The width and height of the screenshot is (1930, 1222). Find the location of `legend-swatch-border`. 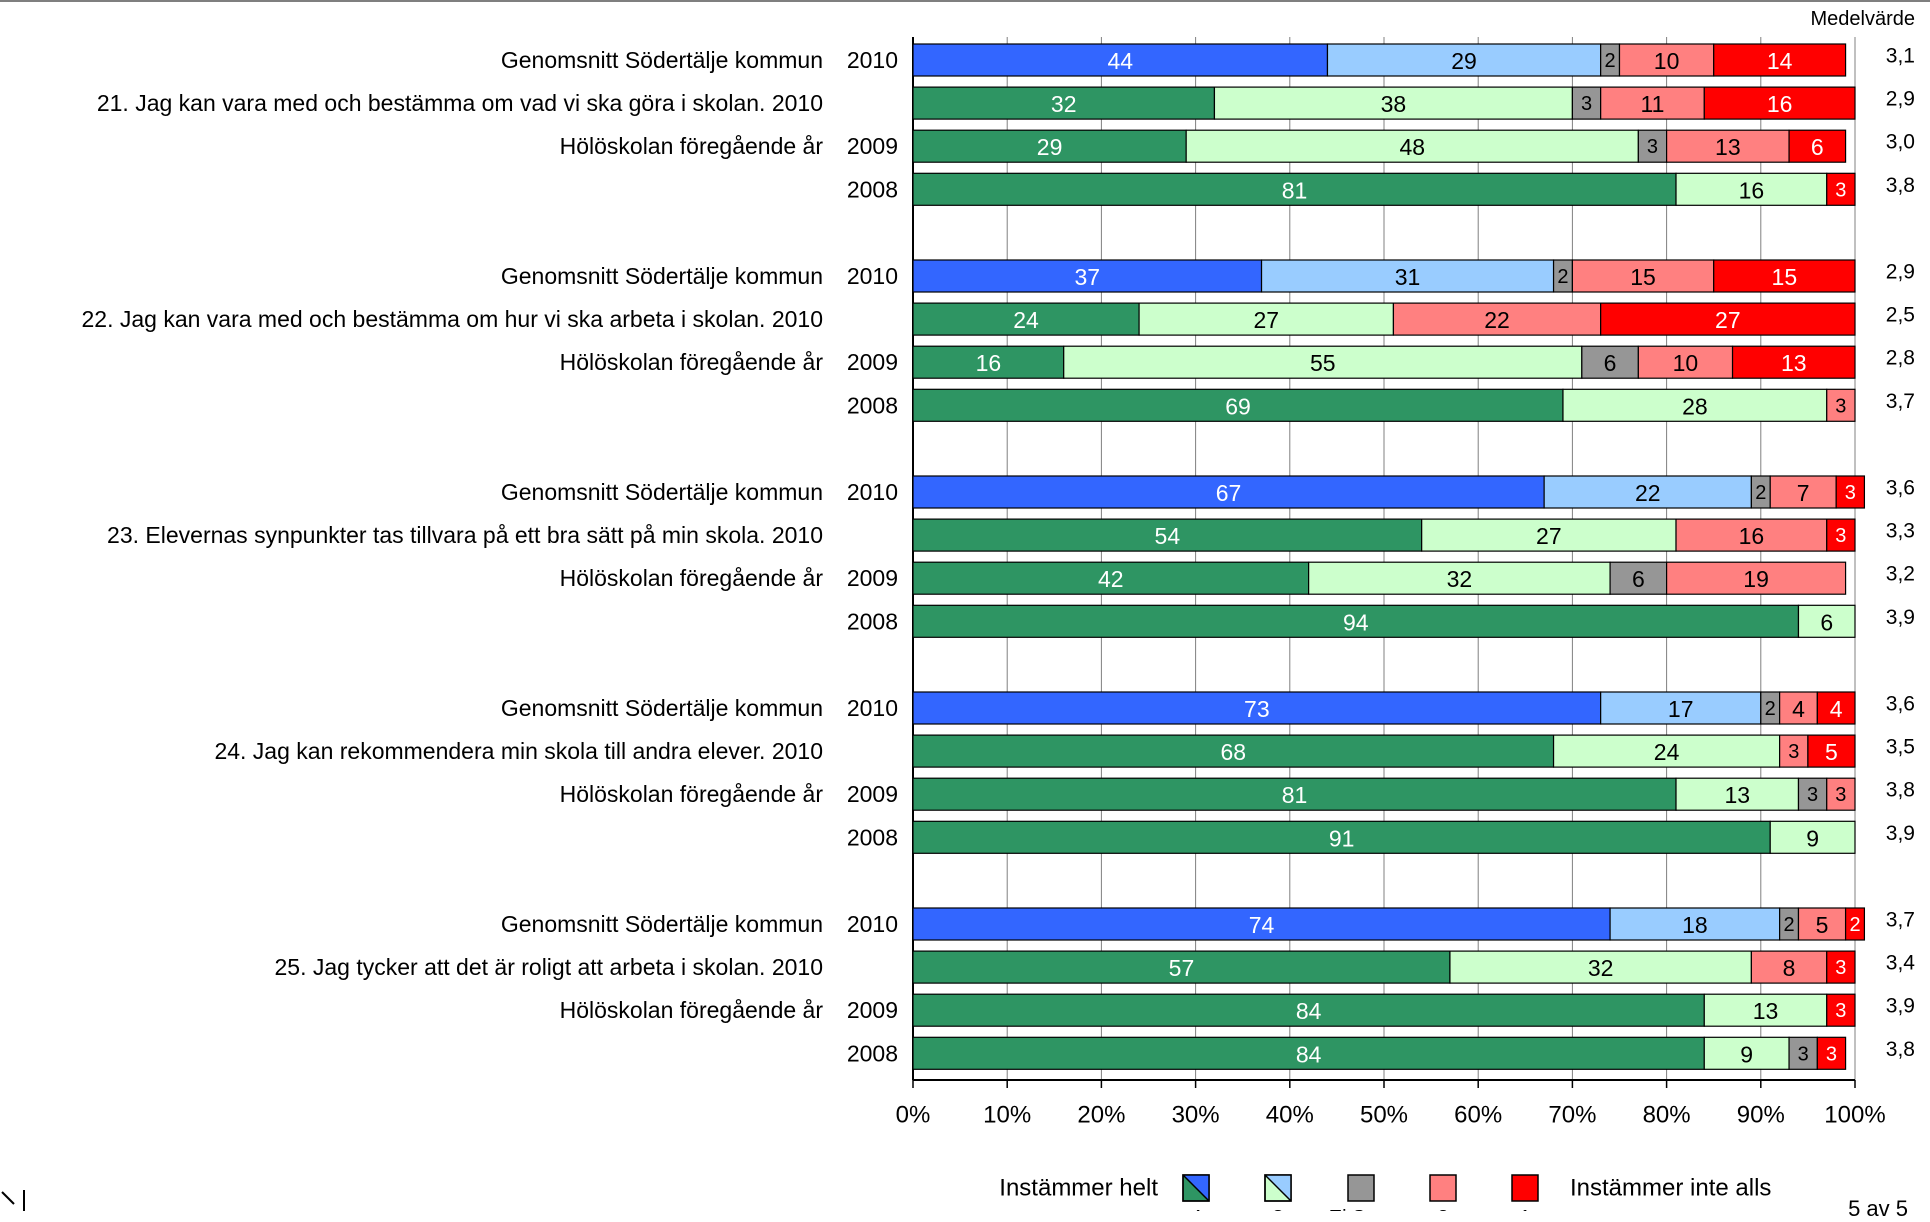

legend-swatch-border is located at coordinates (1278, 1188).